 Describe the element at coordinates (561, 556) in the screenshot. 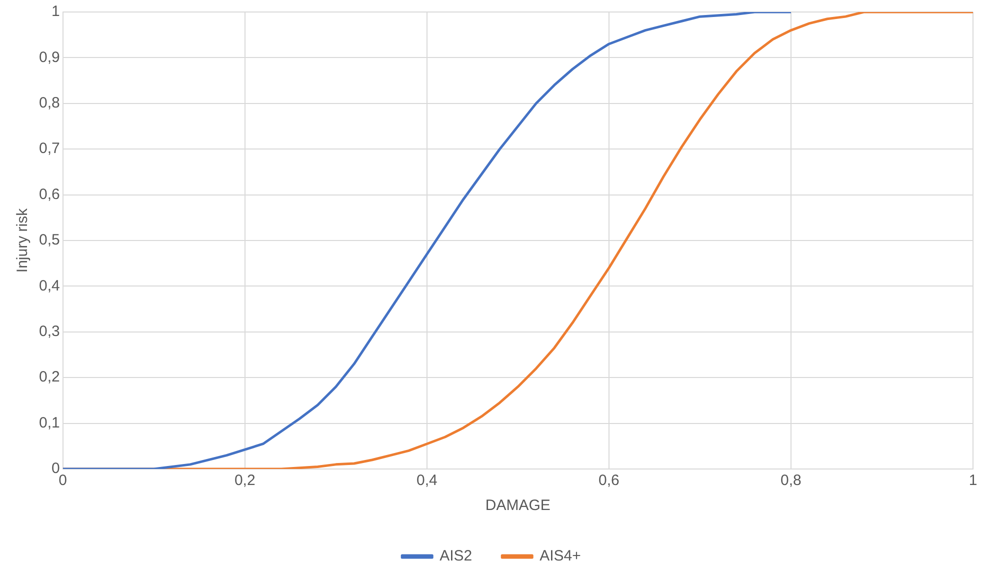

I see `legend-label: AIS4+` at that location.